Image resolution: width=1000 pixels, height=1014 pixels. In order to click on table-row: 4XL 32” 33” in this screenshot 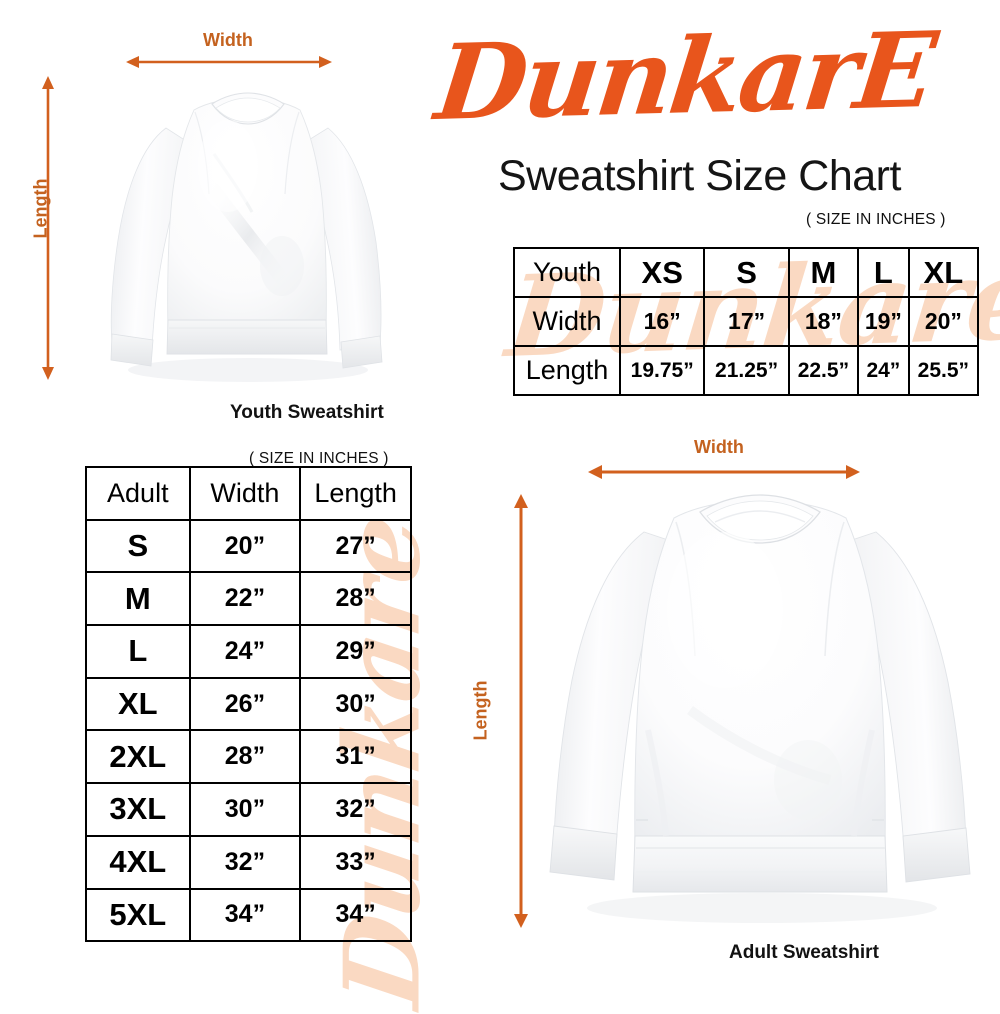, I will do `click(248, 862)`.